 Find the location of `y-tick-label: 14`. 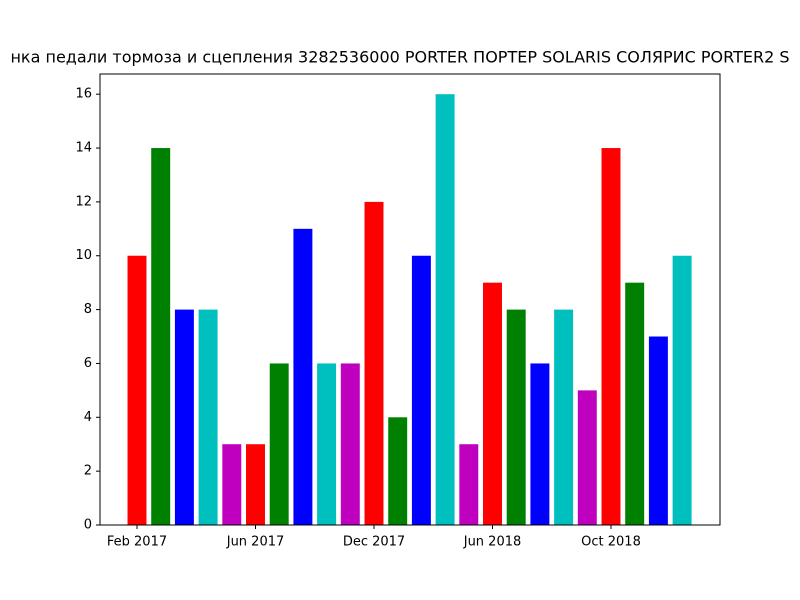

y-tick-label: 14 is located at coordinates (83, 148).